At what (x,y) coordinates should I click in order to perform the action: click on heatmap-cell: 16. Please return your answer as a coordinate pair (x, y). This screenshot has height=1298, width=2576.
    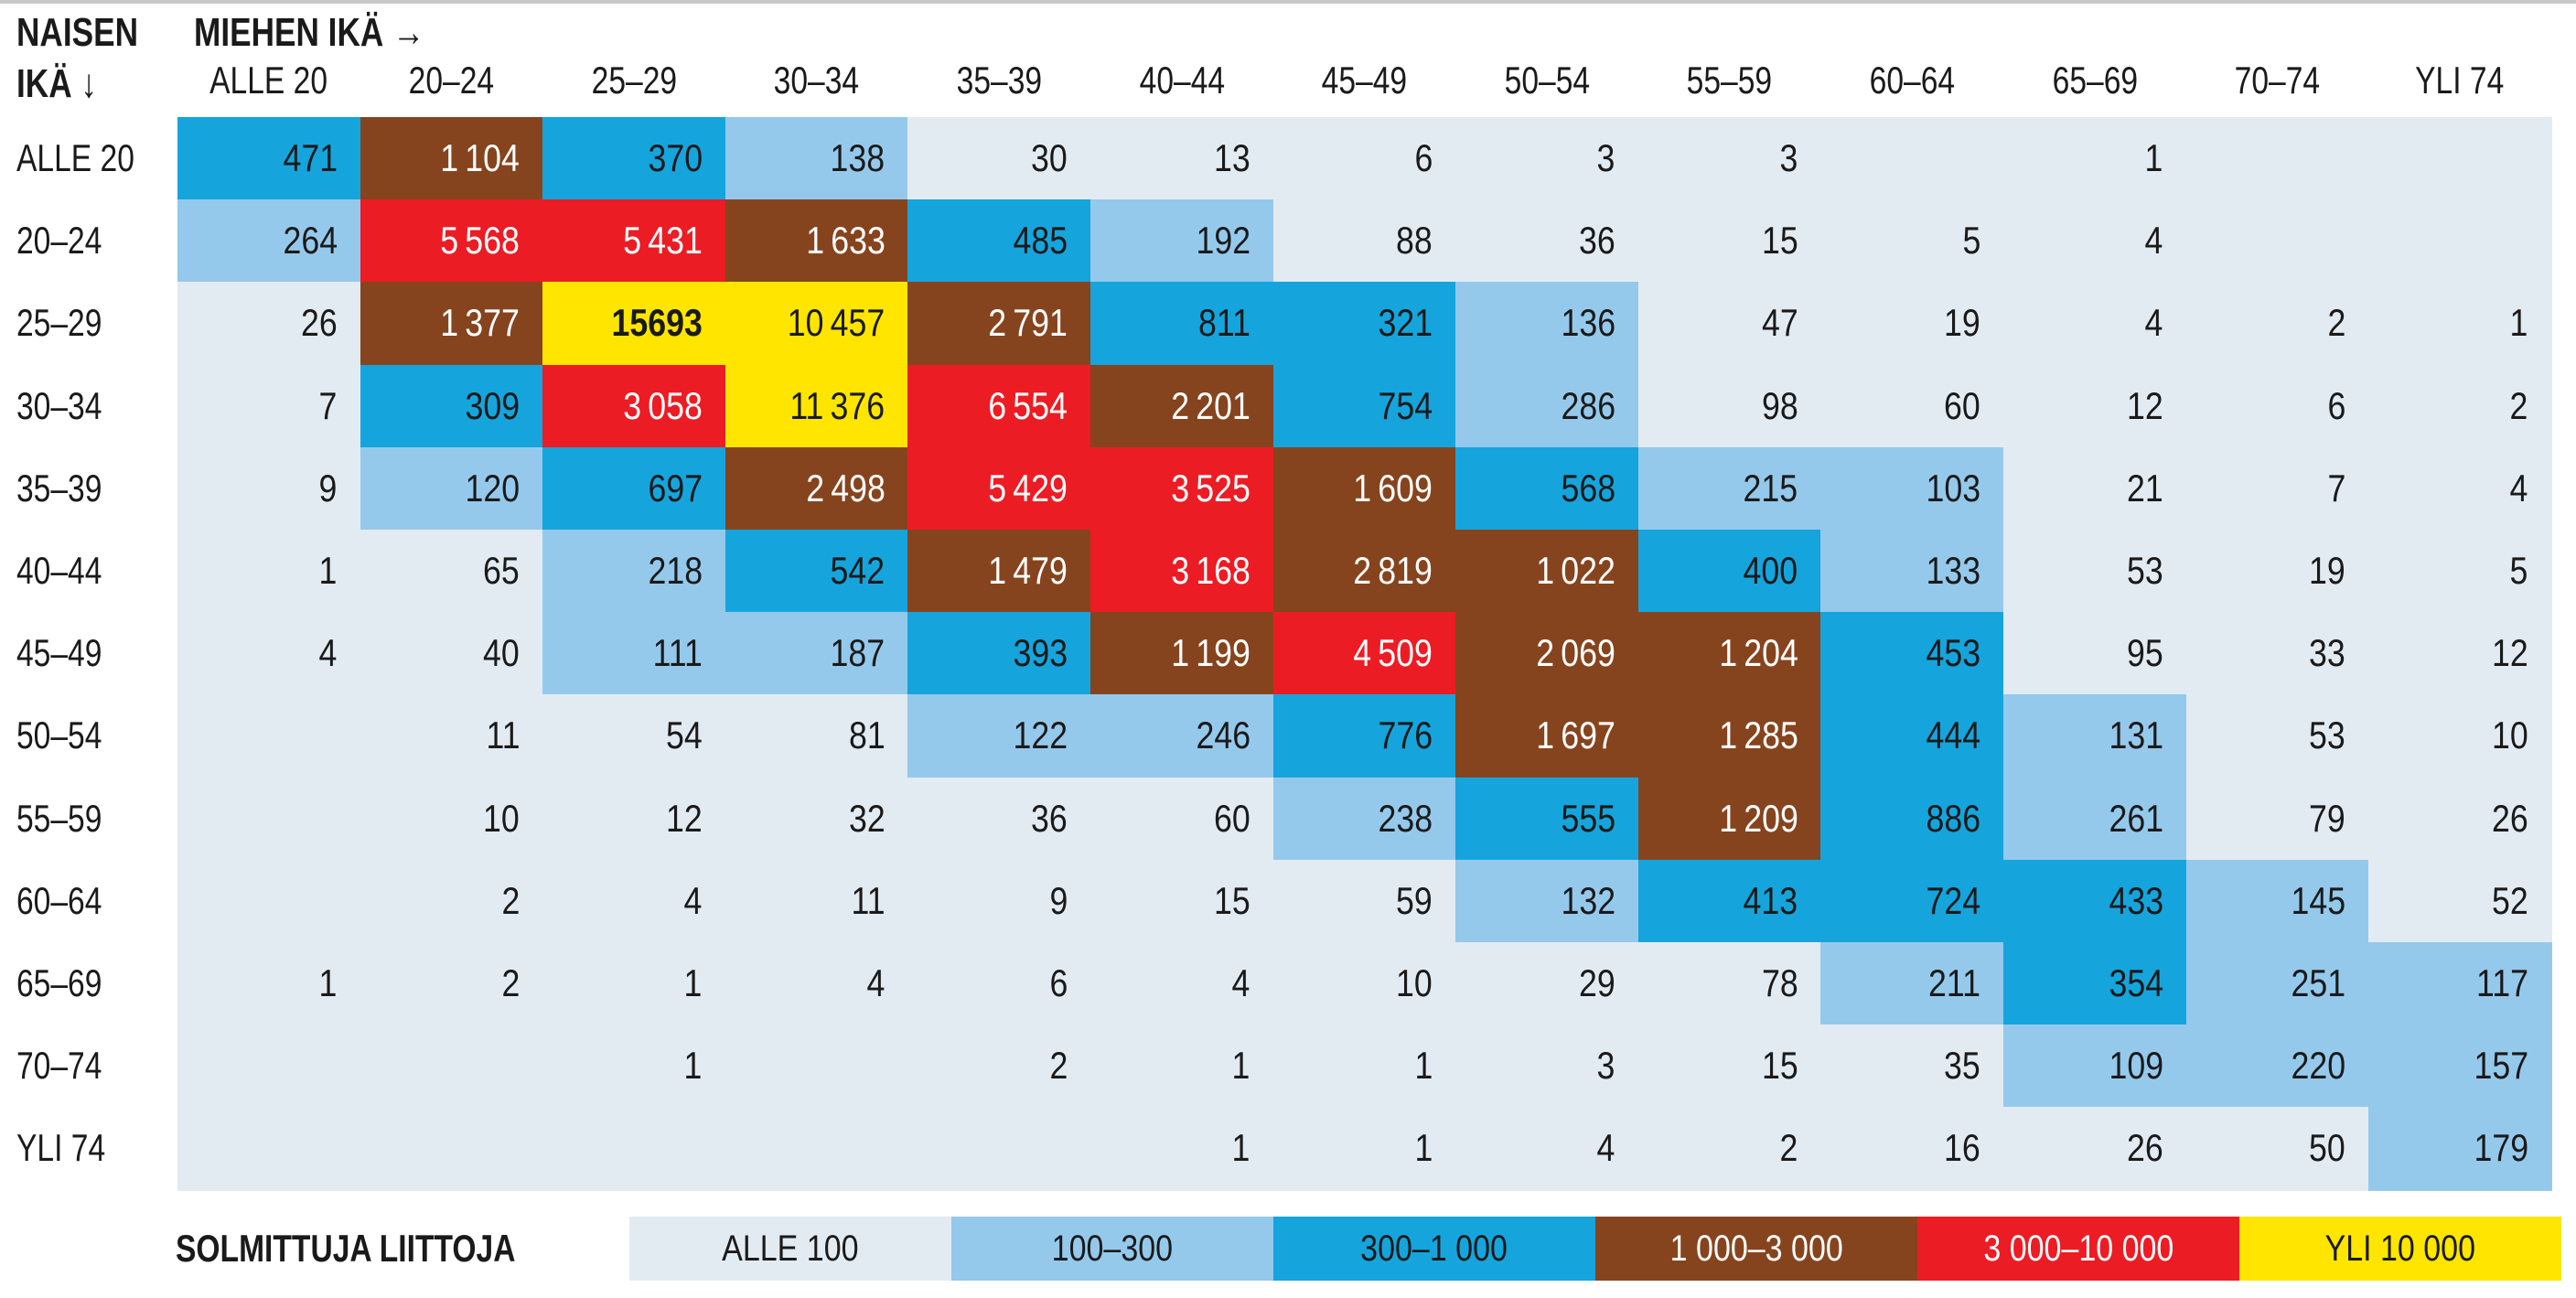
    Looking at the image, I should click on (1912, 1149).